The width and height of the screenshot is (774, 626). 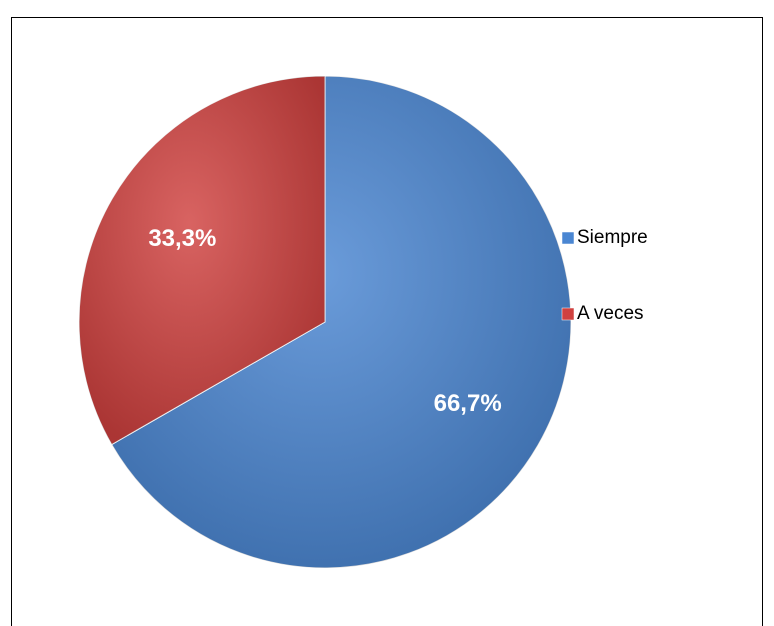 I want to click on legend-label: A veces, so click(x=610, y=313).